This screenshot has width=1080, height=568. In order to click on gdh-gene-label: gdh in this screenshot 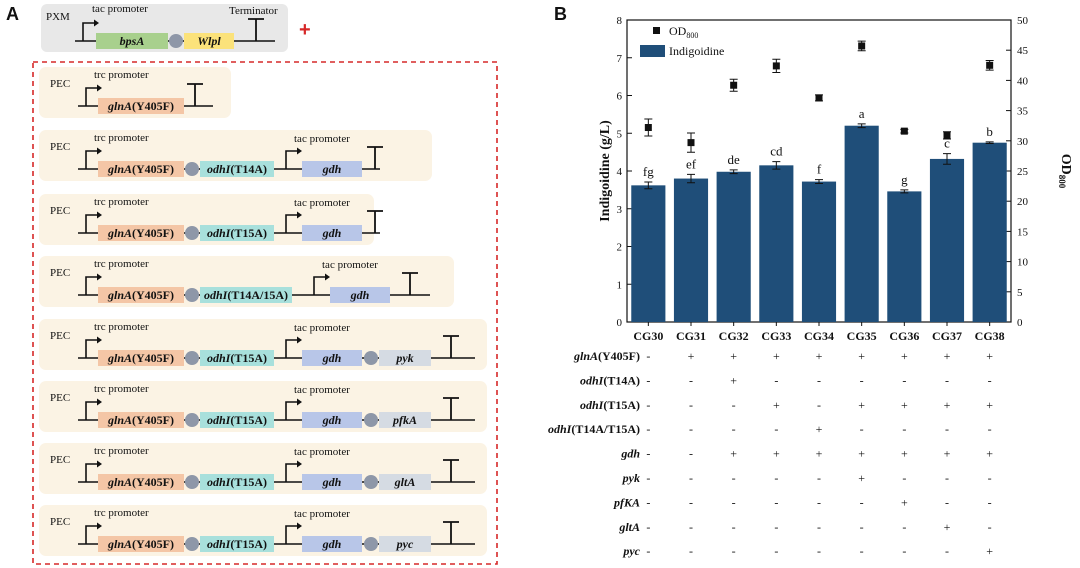, I will do `click(332, 420)`.